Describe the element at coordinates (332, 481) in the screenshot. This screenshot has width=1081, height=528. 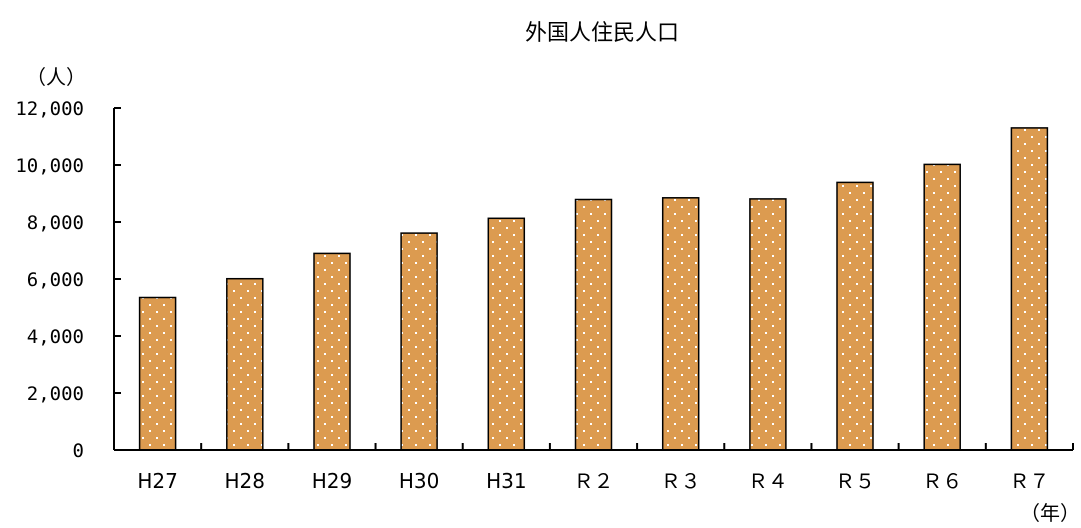
I see `x-tick-label-H29: H29` at that location.